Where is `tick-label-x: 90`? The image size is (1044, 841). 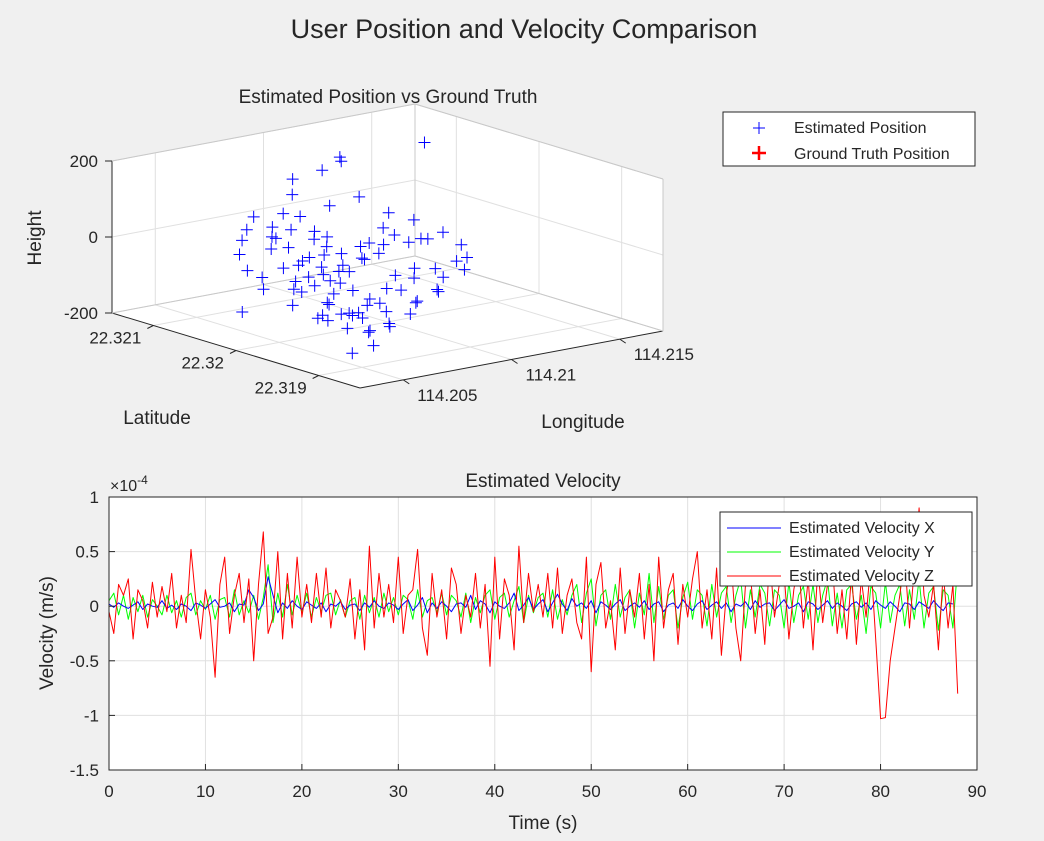
tick-label-x: 90 is located at coordinates (977, 791).